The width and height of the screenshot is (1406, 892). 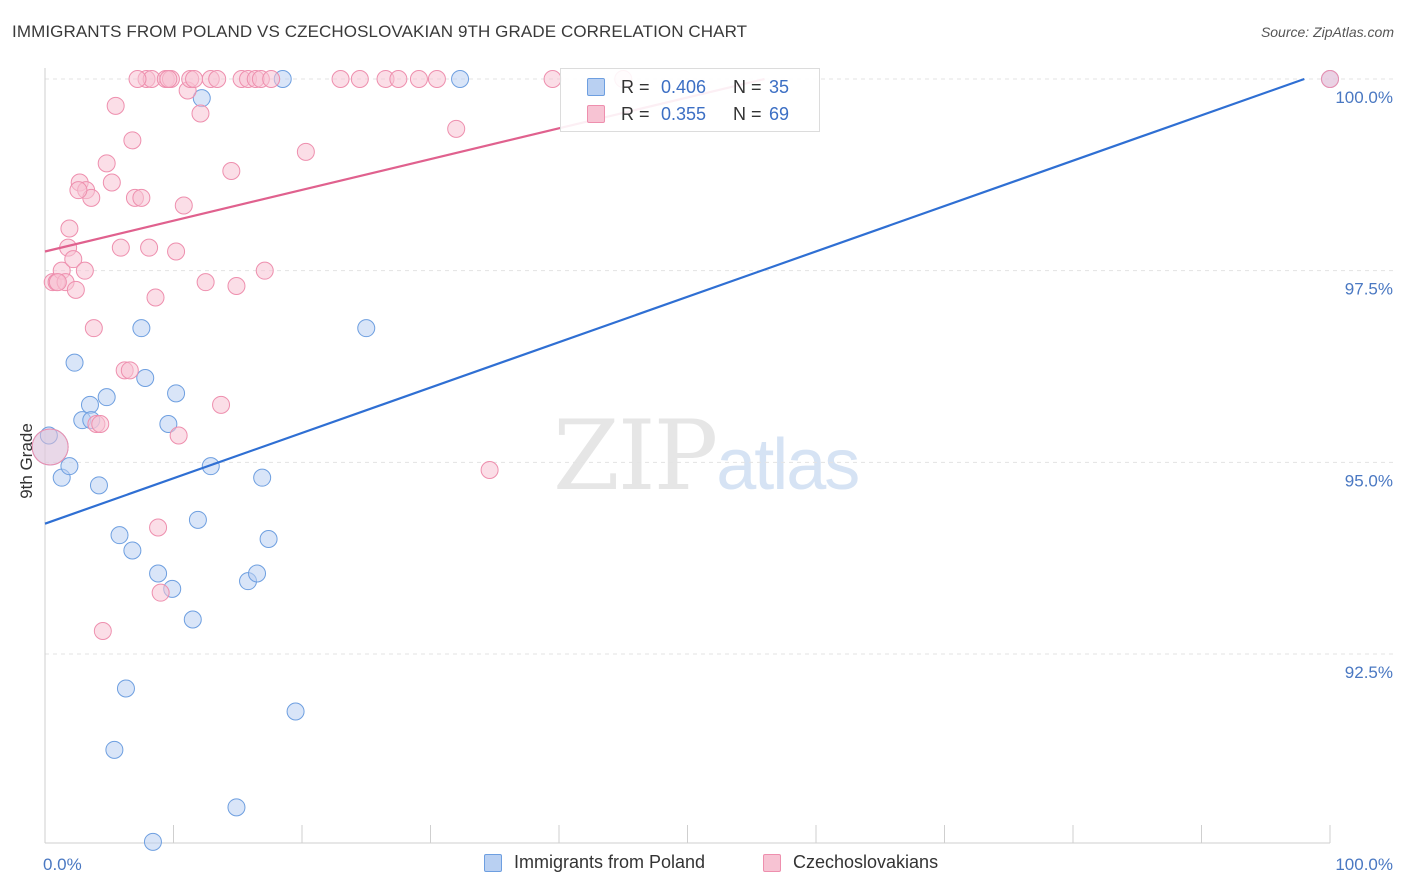 I want to click on y-axis-label: 9th Grade, so click(x=26, y=461).